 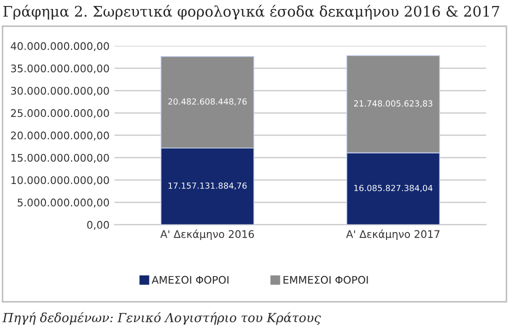 What do you see at coordinates (207, 235) in the screenshot?
I see `x-tick-label: Α' Δεκάμηνο 2016` at bounding box center [207, 235].